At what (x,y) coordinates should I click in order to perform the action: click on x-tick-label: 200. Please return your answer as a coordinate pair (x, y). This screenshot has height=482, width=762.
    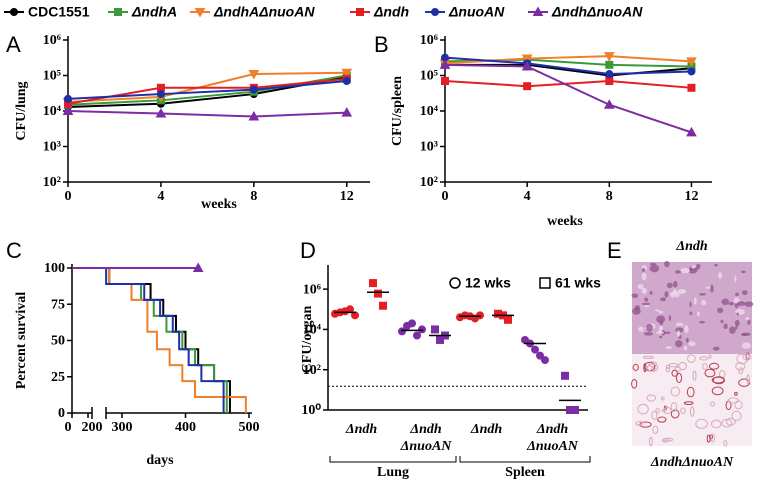
    Looking at the image, I should click on (92, 427).